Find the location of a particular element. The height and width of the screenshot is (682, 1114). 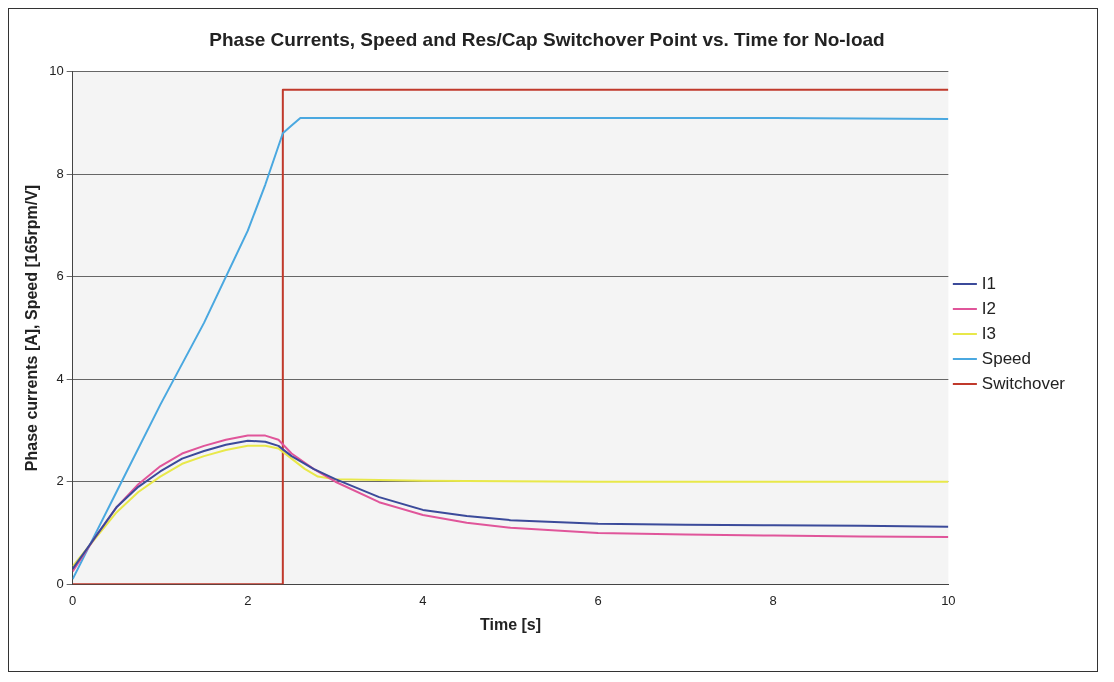

legend-label: Speed is located at coordinates (1006, 358).